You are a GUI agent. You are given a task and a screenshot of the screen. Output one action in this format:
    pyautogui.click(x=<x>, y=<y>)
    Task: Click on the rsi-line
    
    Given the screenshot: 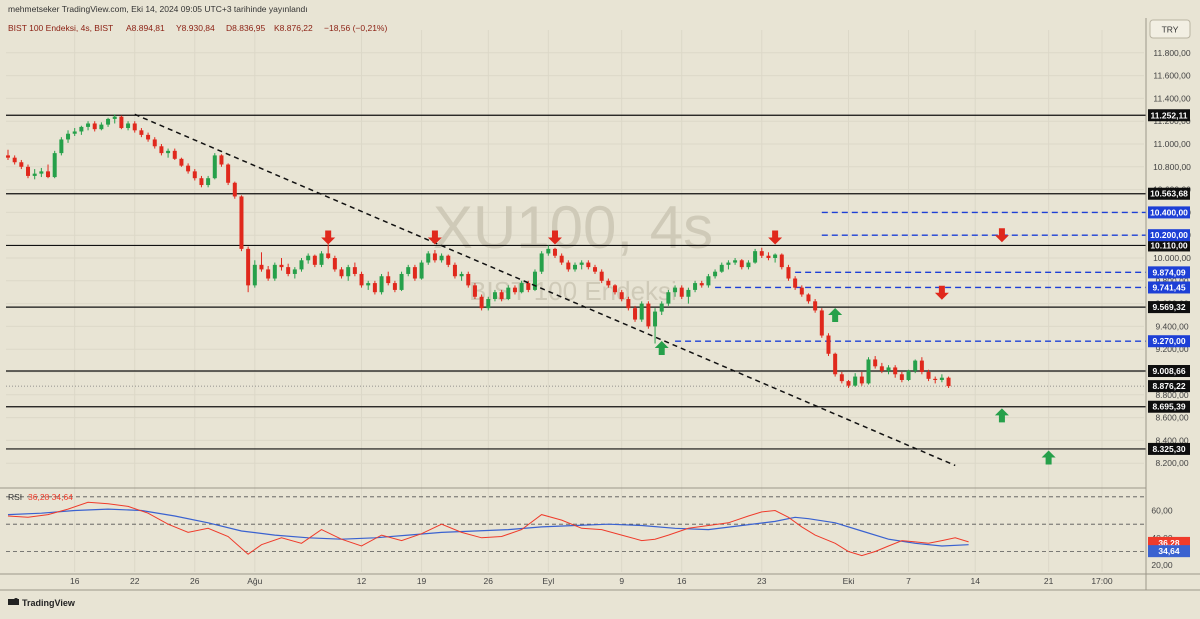 What is the action you would take?
    pyautogui.click(x=488, y=529)
    